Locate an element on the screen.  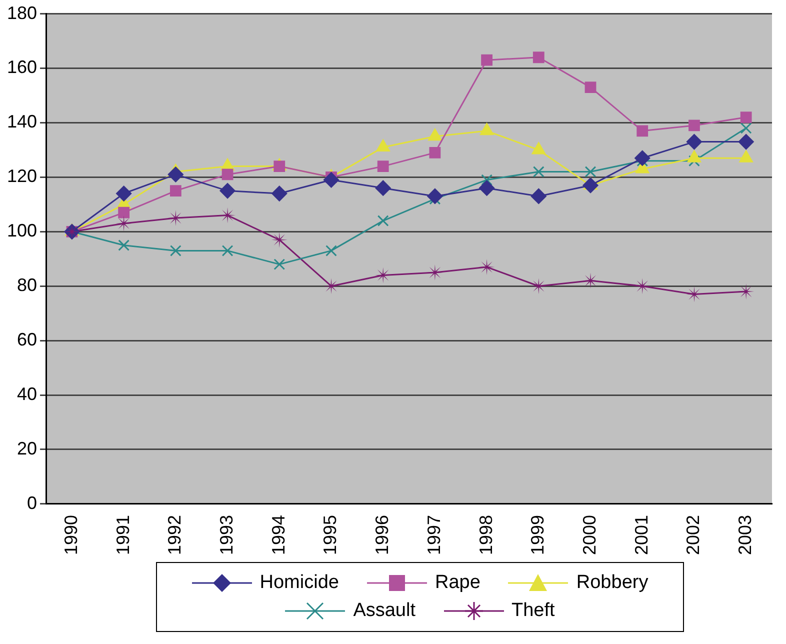
x-tick-label: 1997 is located at coordinates (434, 535).